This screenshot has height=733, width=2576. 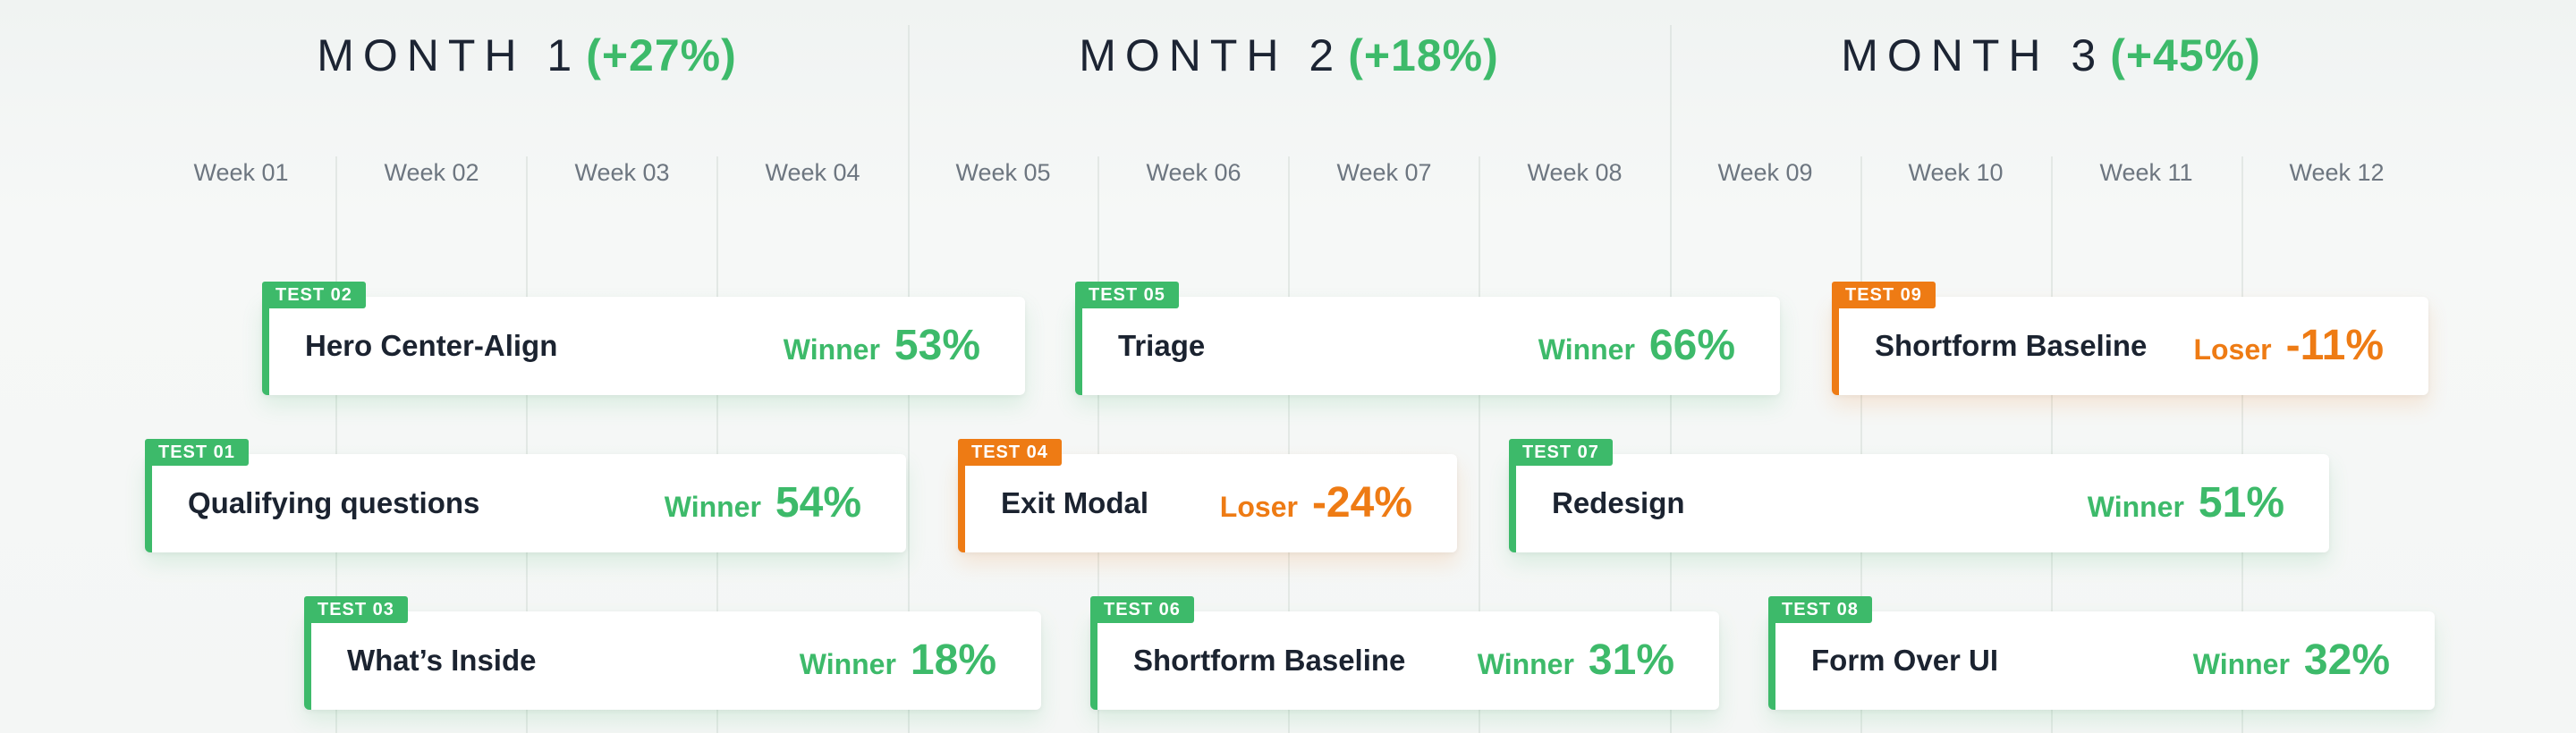 I want to click on week-label: Week 09, so click(x=1765, y=172).